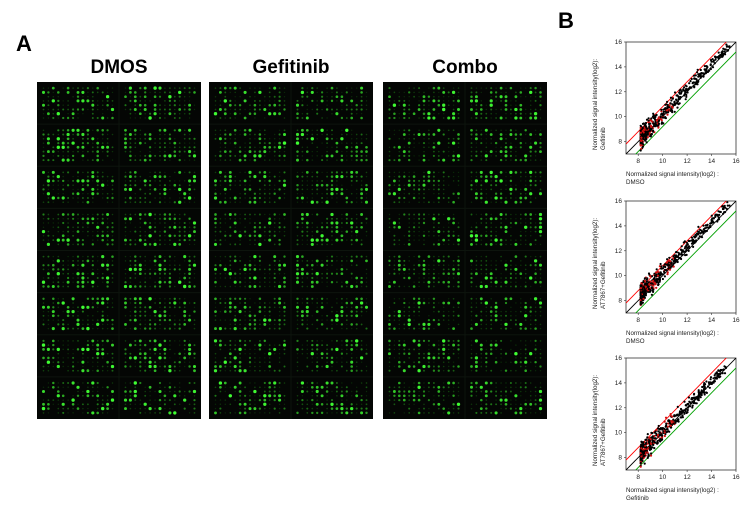 Image resolution: width=749 pixels, height=509 pixels. I want to click on y-axis-label-3: Normalized signal intensity(log2):, so click(595, 420).